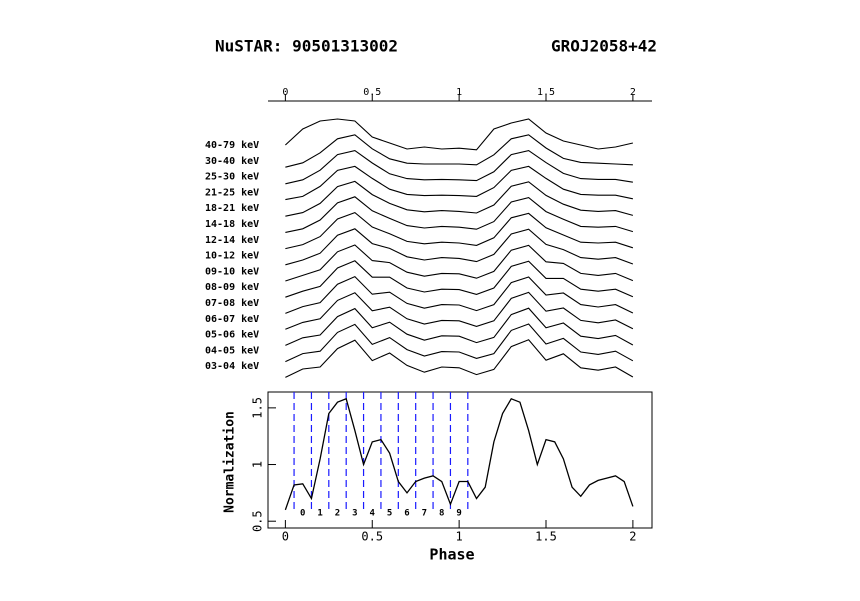  What do you see at coordinates (232, 287) in the screenshot?
I see `series-label: 08-09 keV` at bounding box center [232, 287].